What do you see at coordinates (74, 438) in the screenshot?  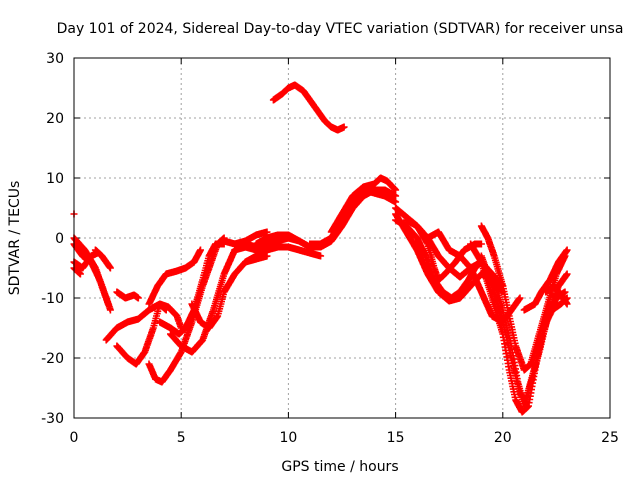 I see `x-tick-label: 0` at bounding box center [74, 438].